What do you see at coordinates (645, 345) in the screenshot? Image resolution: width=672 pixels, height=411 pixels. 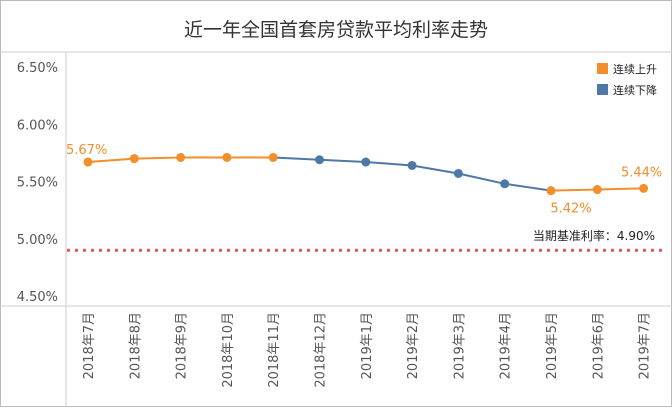 I see `x-tick-label: 2019年7月` at bounding box center [645, 345].